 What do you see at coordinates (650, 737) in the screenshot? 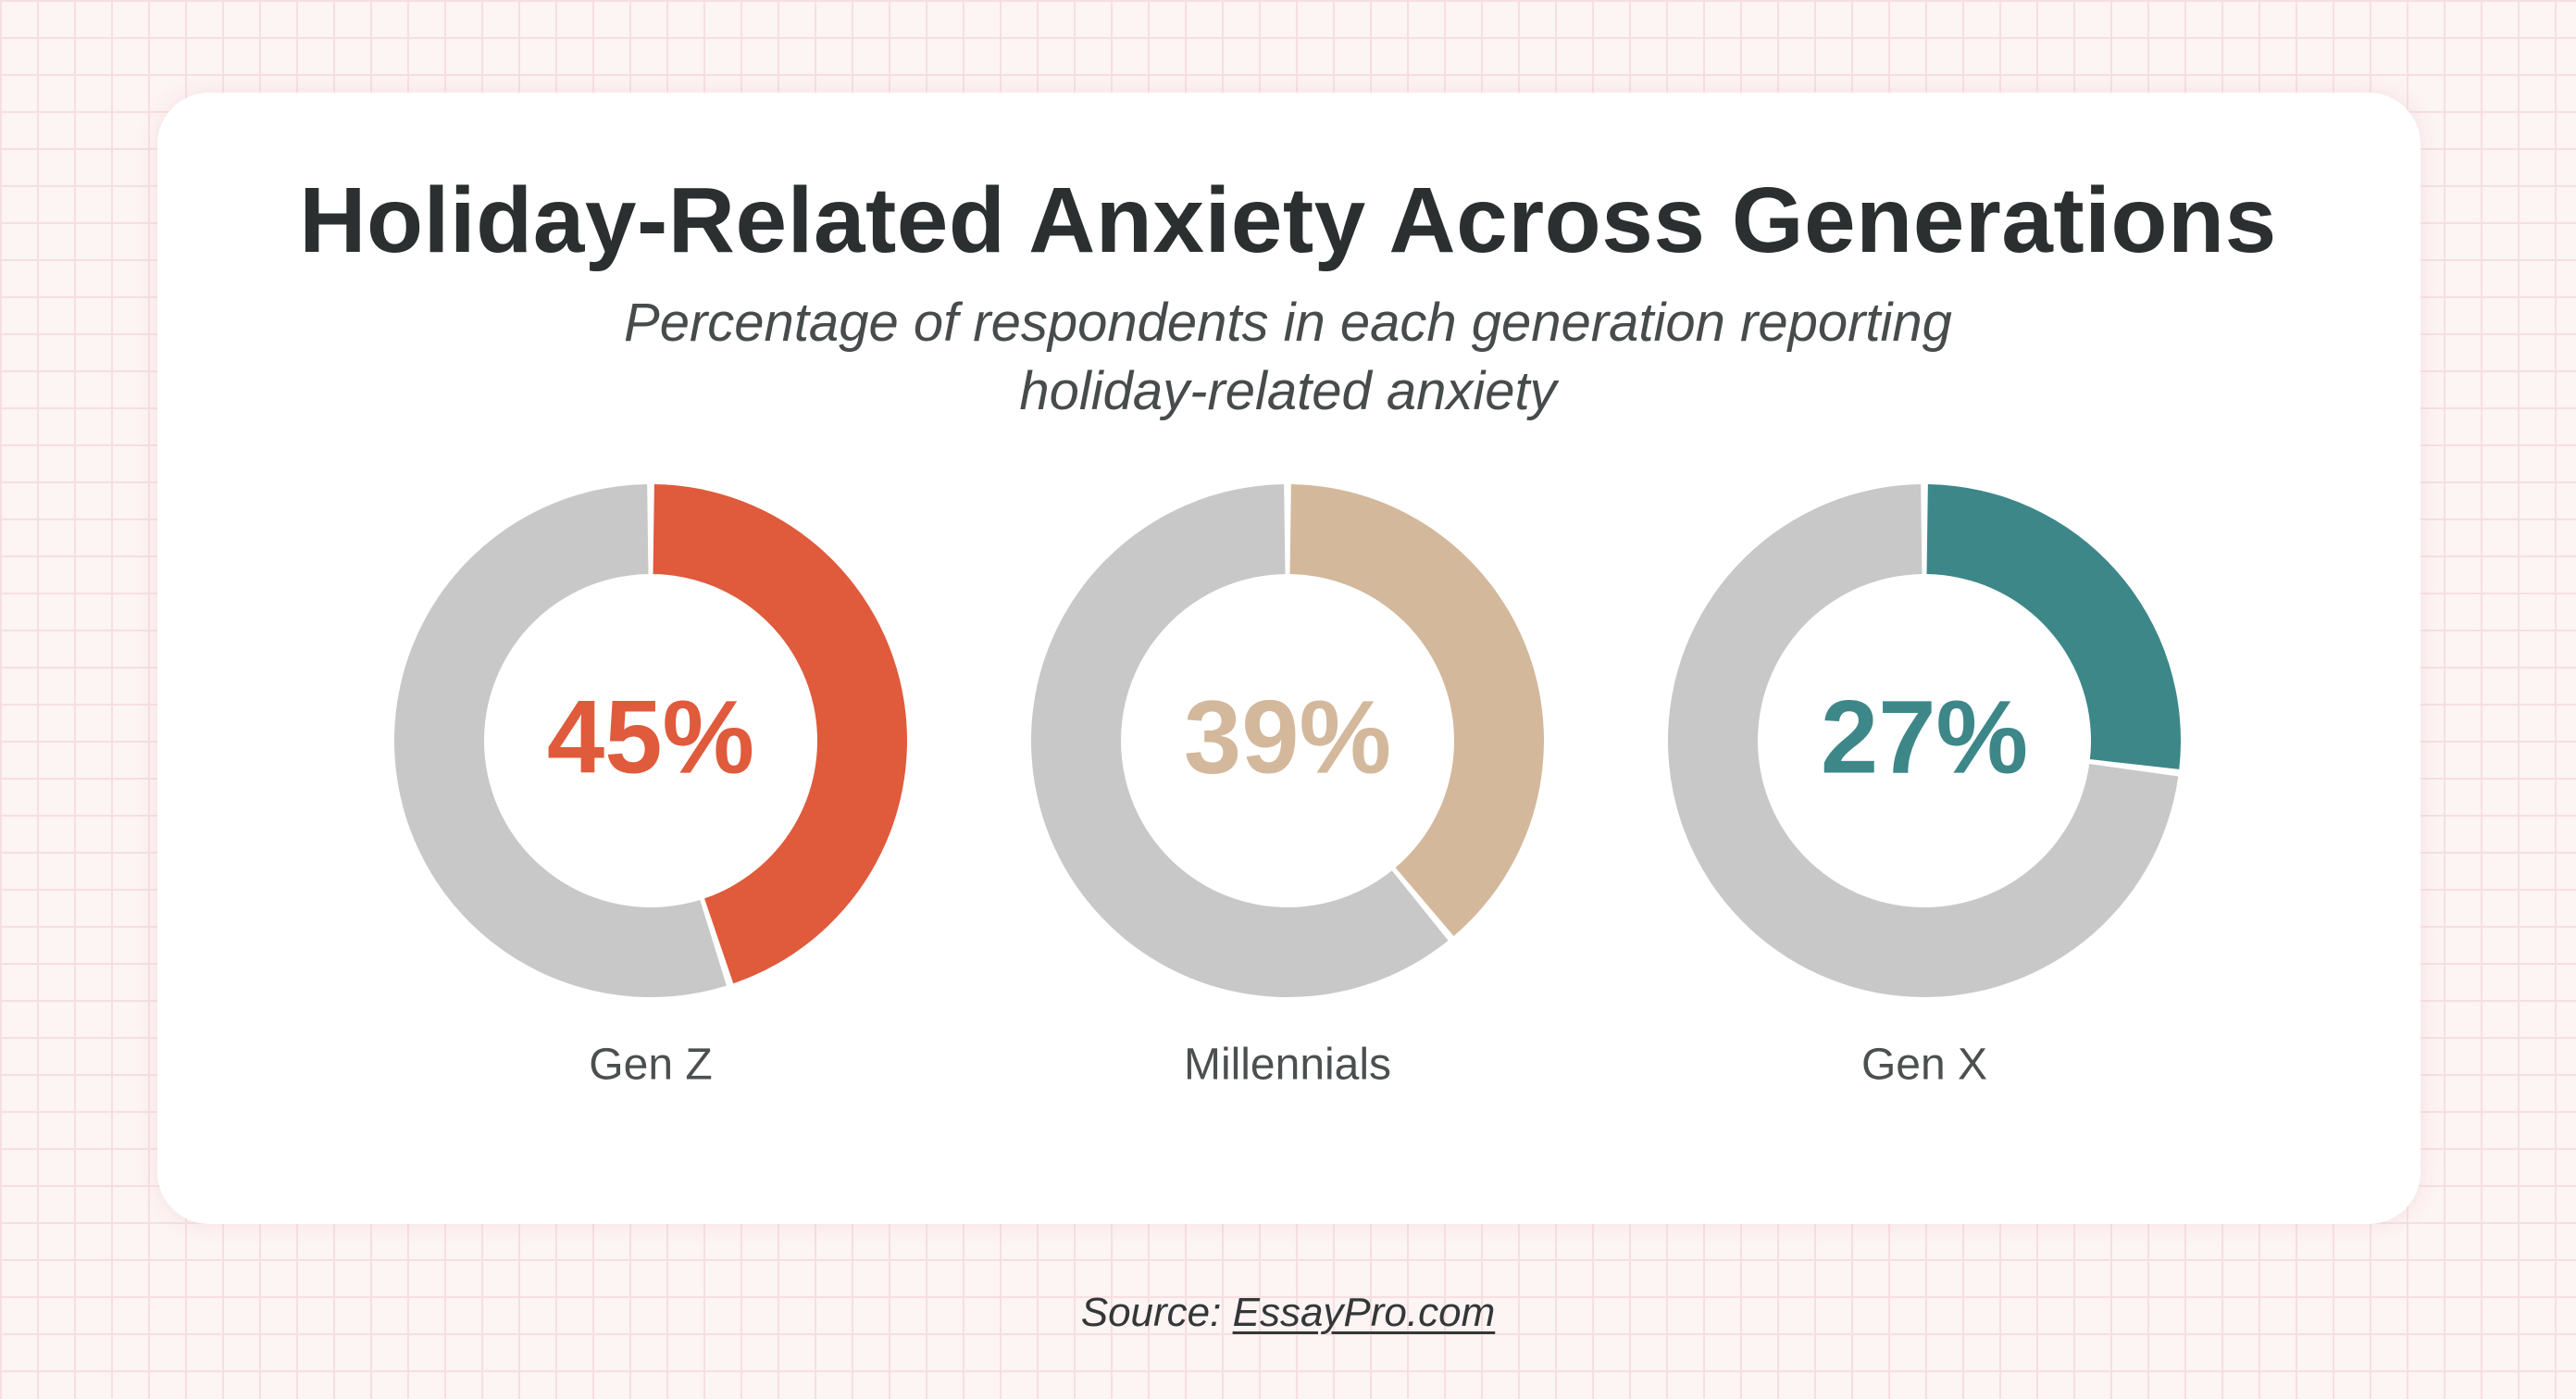
I see `donut-value-label-gen-z: 45%` at bounding box center [650, 737].